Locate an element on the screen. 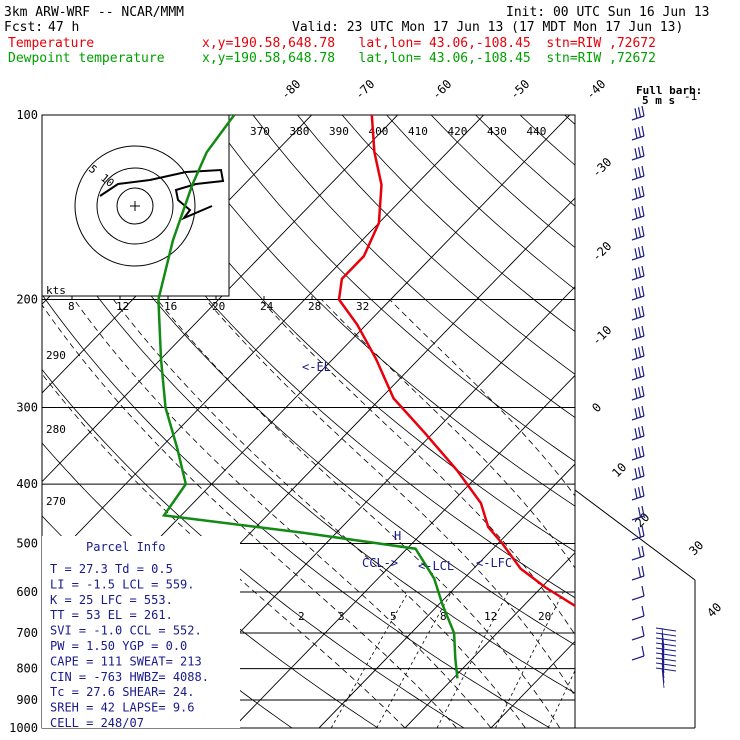 The image size is (740, 740). barb-legend-unit: 5 m s is located at coordinates (658, 100).